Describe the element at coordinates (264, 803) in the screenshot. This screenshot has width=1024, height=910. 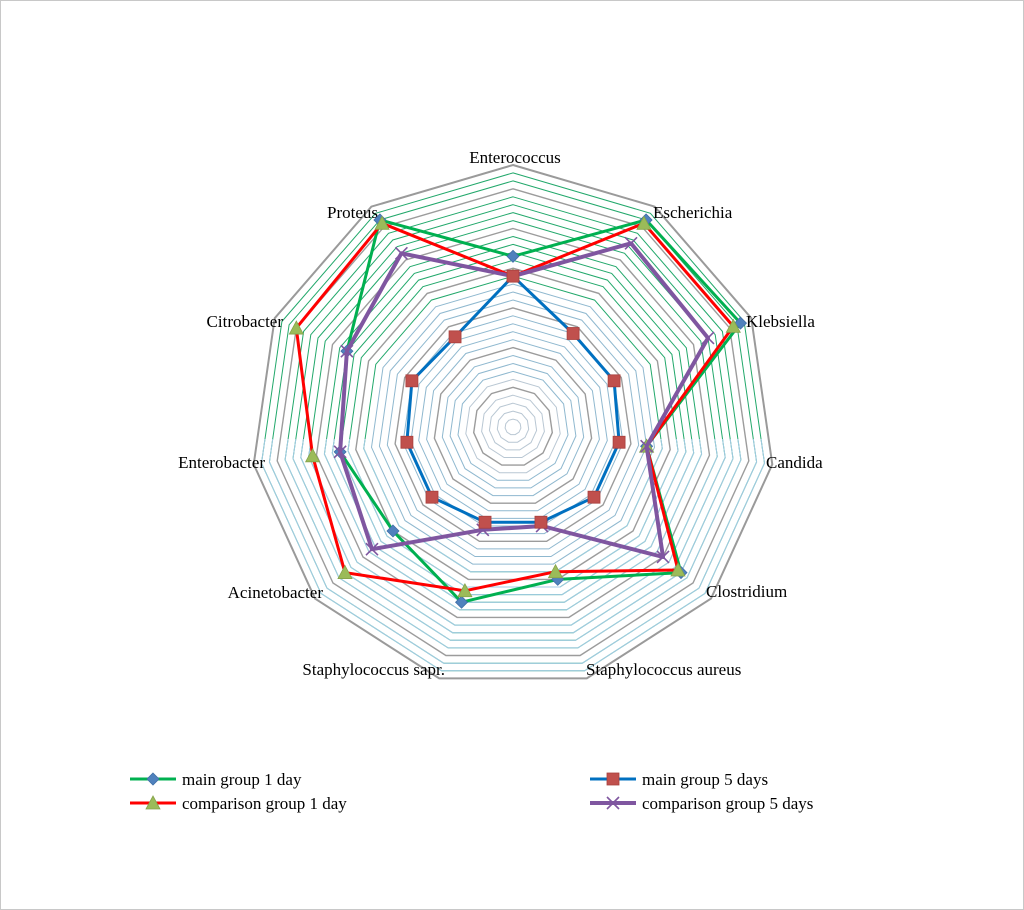
I see `legend-label: comparison group 1 day` at that location.